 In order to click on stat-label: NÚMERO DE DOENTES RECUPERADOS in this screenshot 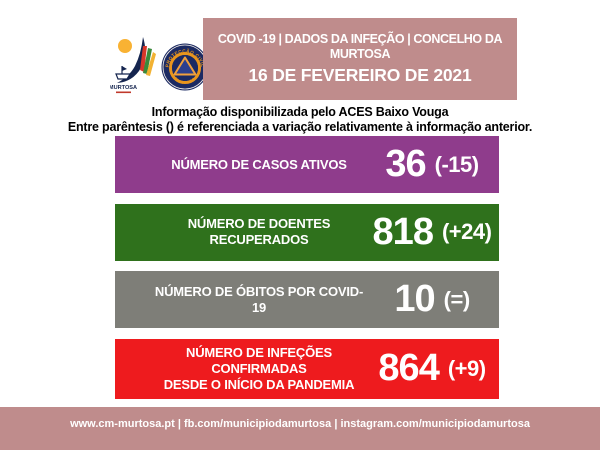, I will do `click(259, 231)`.